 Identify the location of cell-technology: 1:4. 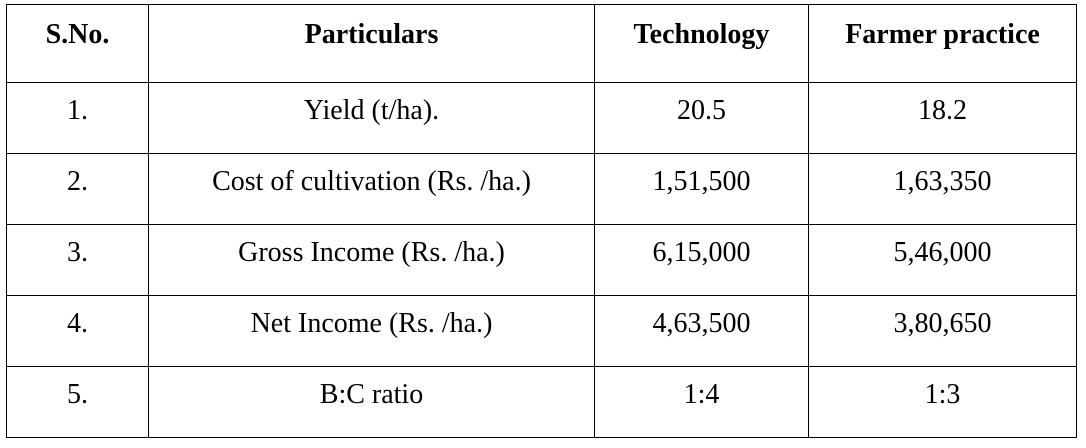
(701, 402).